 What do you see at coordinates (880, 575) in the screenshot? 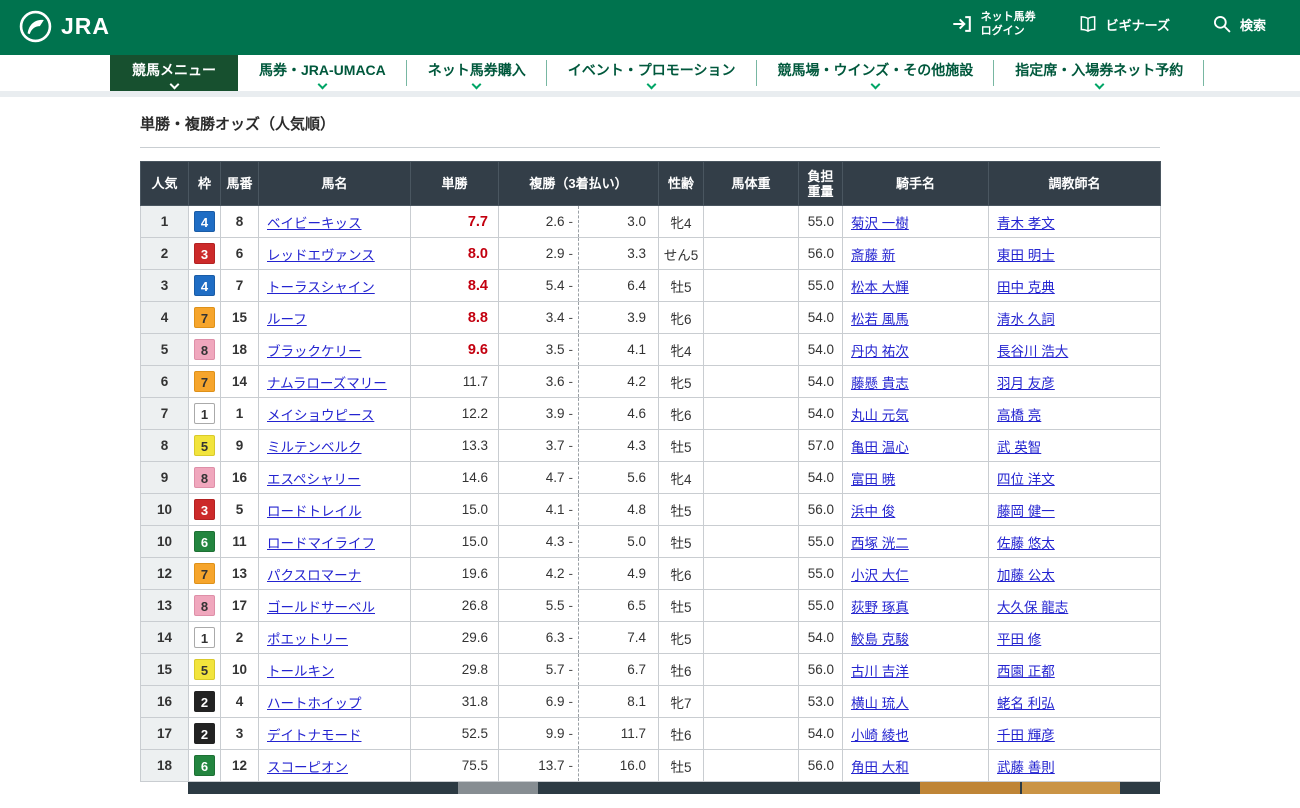
I see `jockey-link: 小沢 大仁` at bounding box center [880, 575].